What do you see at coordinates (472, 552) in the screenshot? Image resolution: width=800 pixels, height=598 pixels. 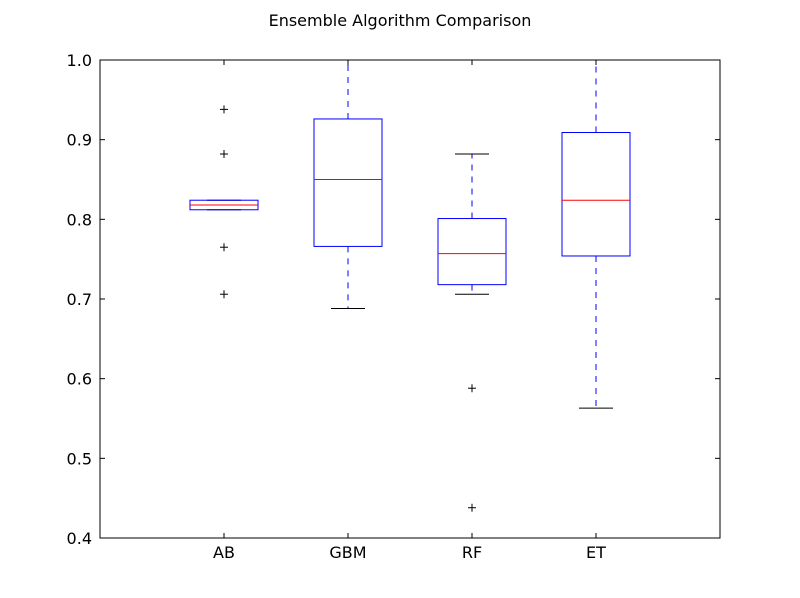 I see `x-tick-label: RF` at bounding box center [472, 552].